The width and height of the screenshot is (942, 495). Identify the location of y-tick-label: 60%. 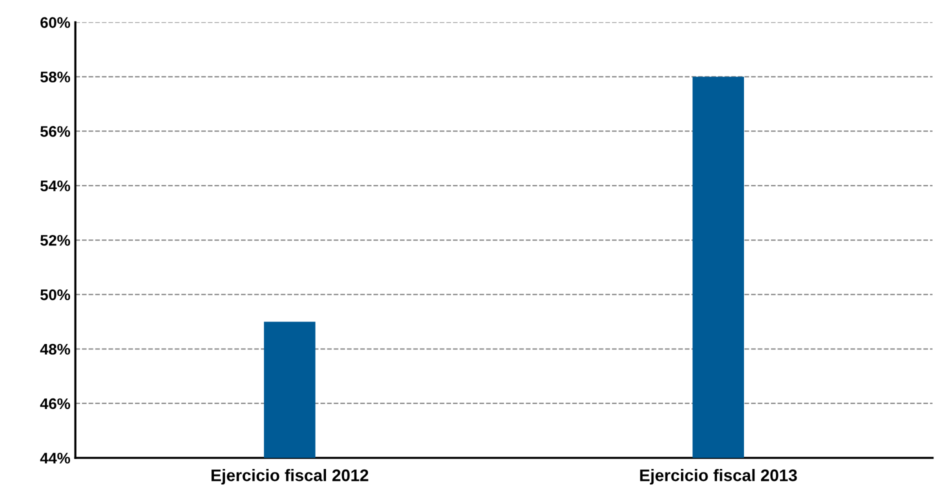
(55, 22).